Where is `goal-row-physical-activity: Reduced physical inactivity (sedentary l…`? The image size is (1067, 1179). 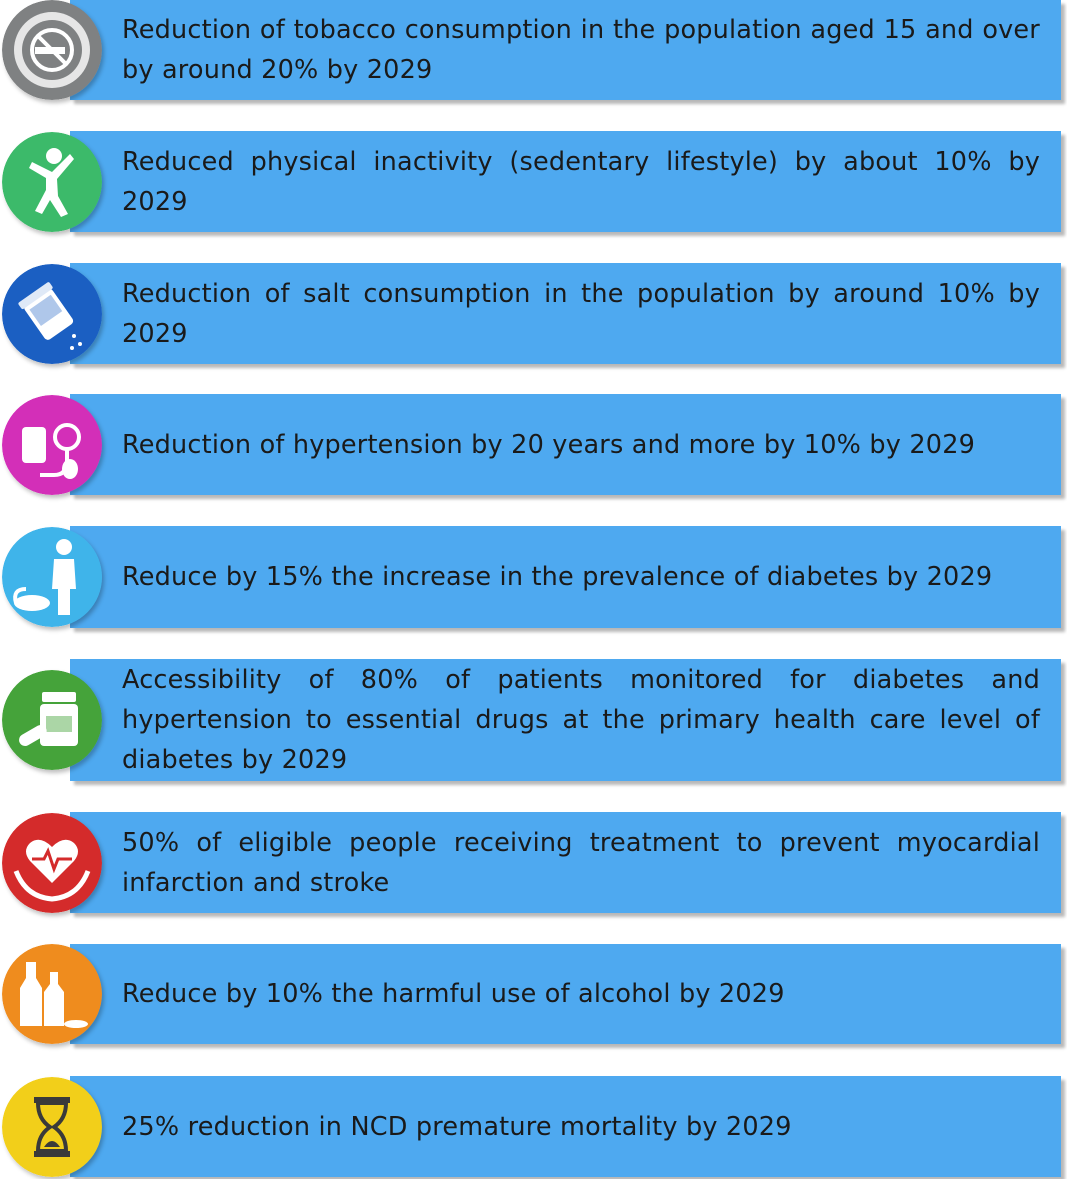
goal-row-physical-activity: Reduced physical inactivity (sedentary l… is located at coordinates (533, 181).